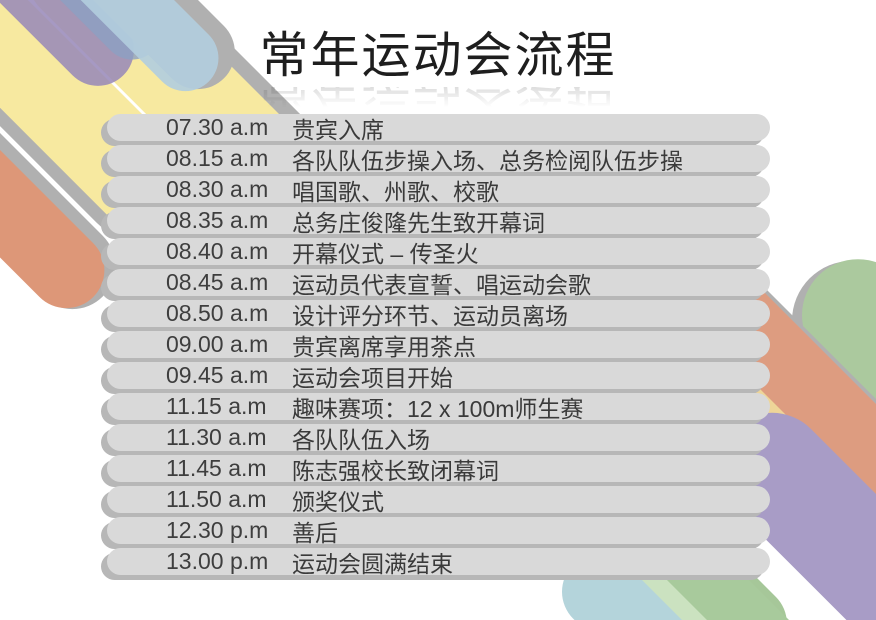 The width and height of the screenshot is (876, 620). Describe the element at coordinates (438, 531) in the screenshot. I see `schedule-row: 12.30 p.m 善后` at that location.